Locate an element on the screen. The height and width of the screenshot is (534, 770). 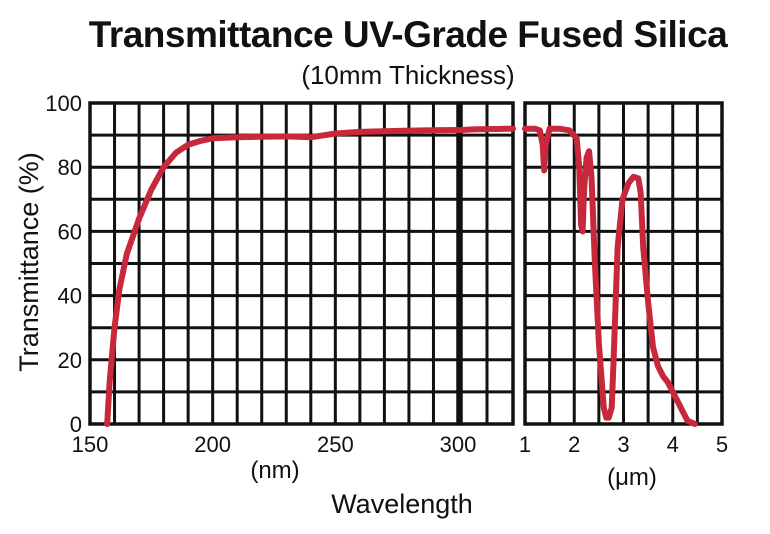
y-tick-label: 40 is located at coordinates (70, 296).